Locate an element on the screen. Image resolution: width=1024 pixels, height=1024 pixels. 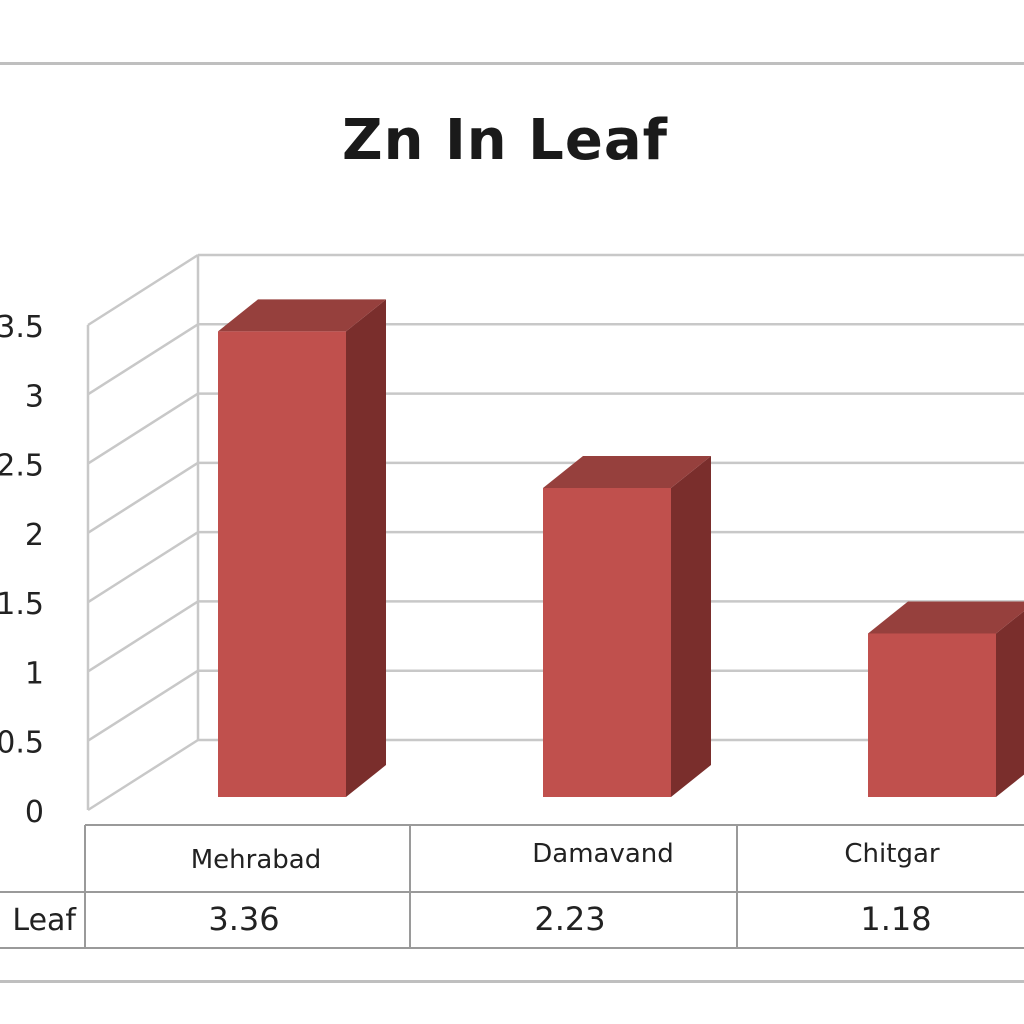
y-tick-label: 0.5 is located at coordinates (22, 743).